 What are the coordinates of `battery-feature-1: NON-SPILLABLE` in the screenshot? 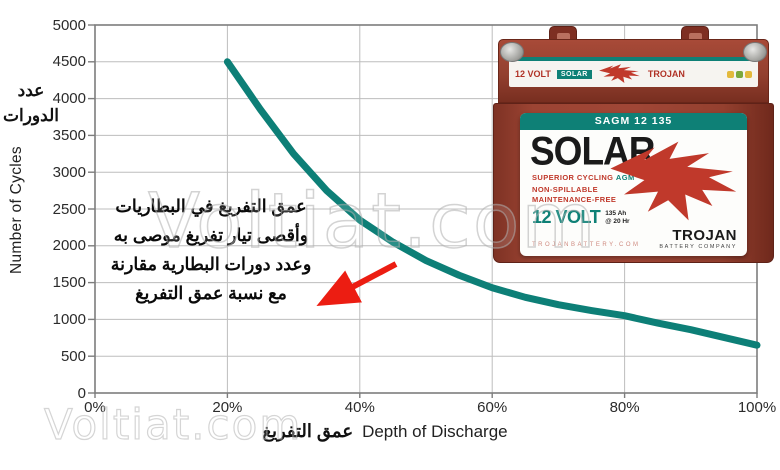 It's located at (565, 189).